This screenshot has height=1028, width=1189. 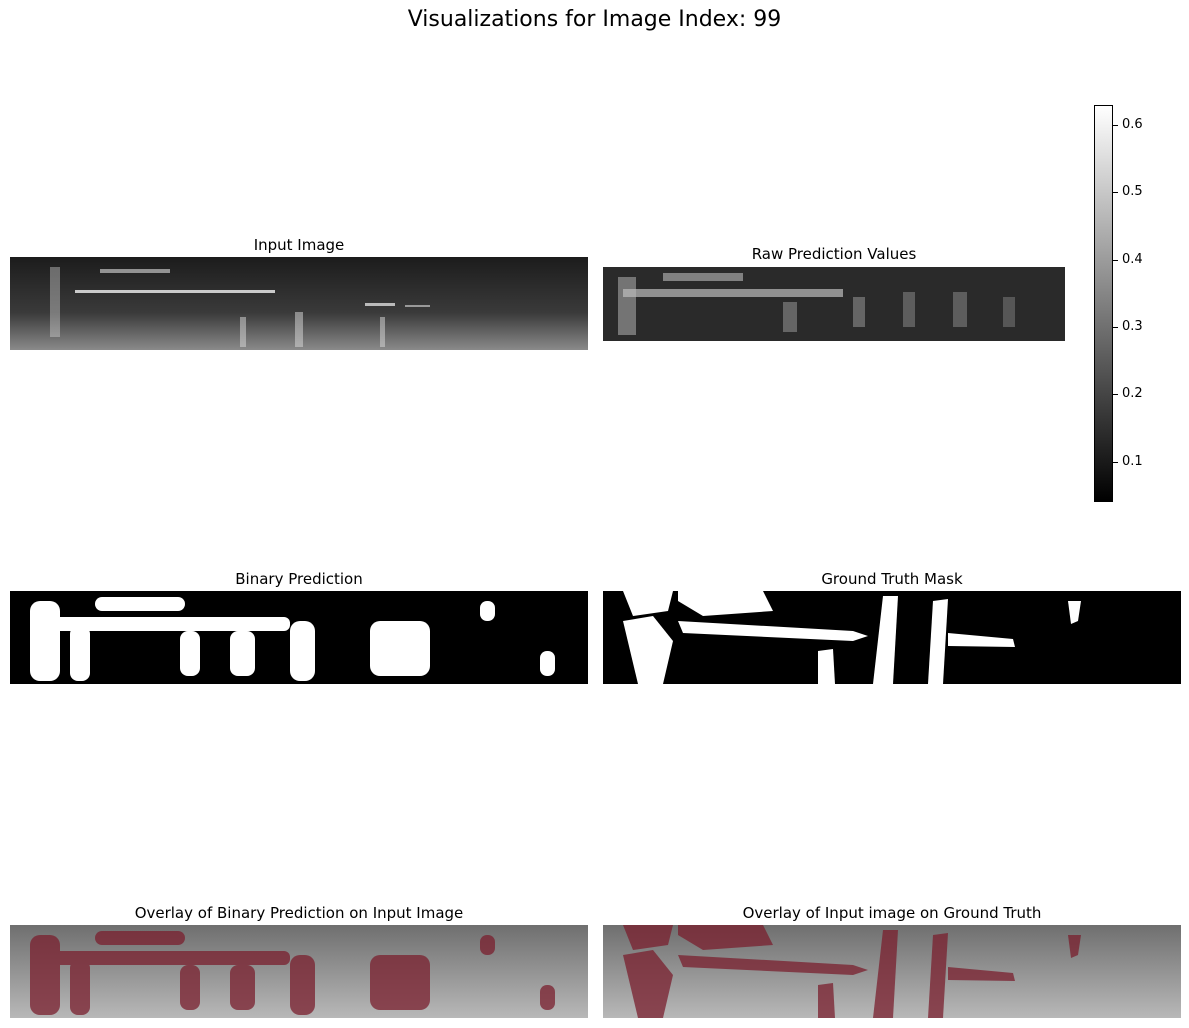 What do you see at coordinates (1132, 124) in the screenshot?
I see `colorbar-tick-label: 0.6` at bounding box center [1132, 124].